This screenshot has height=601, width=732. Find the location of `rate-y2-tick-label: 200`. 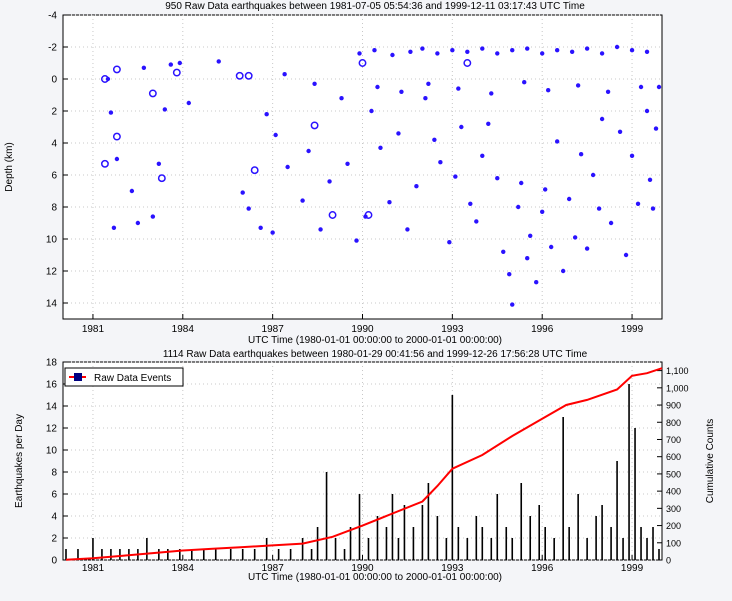

rate-y2-tick-label: 200 is located at coordinates (673, 526).